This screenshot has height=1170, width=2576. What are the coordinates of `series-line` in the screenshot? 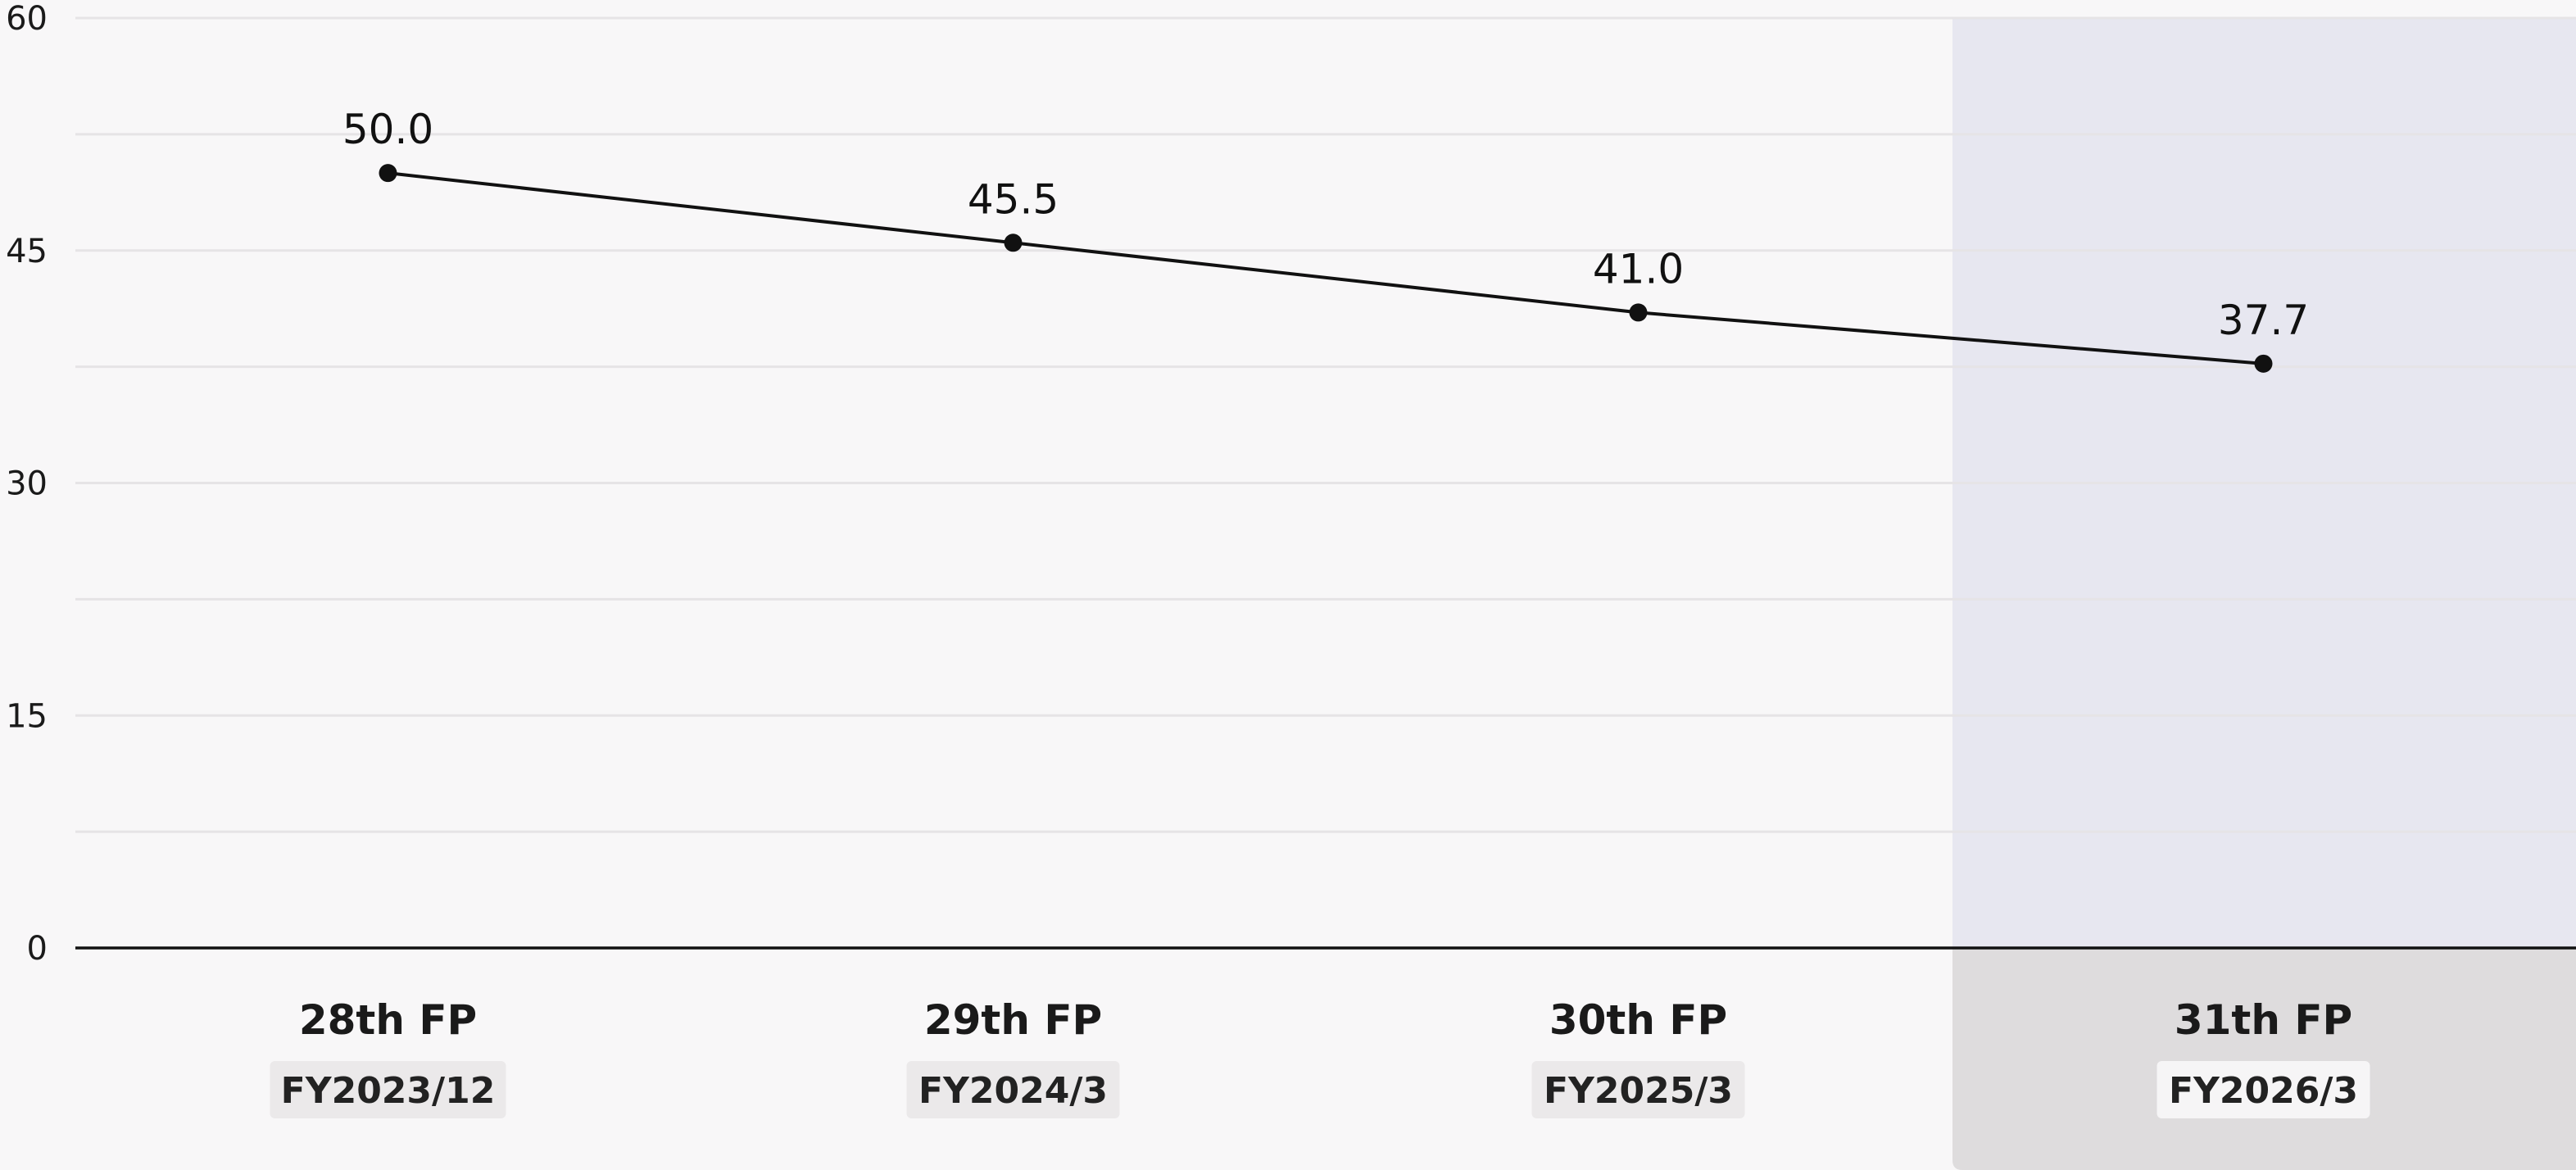 It's located at (1326, 268).